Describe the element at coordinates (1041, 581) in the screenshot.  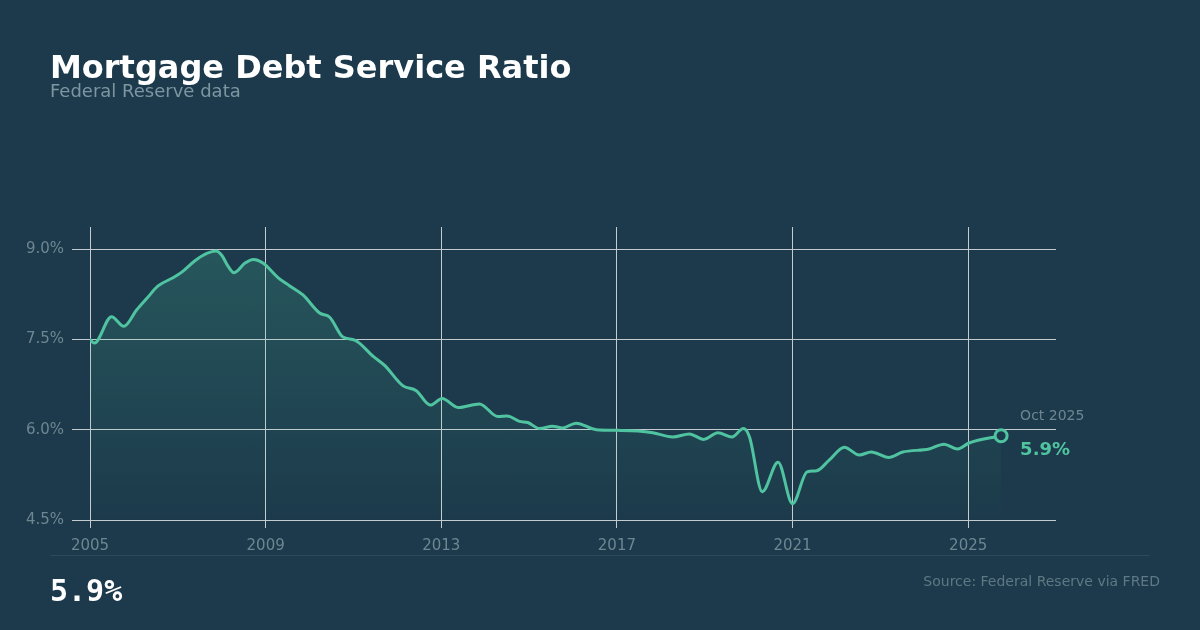
I see `source-note: Source: Federal Reserve via FRED` at that location.